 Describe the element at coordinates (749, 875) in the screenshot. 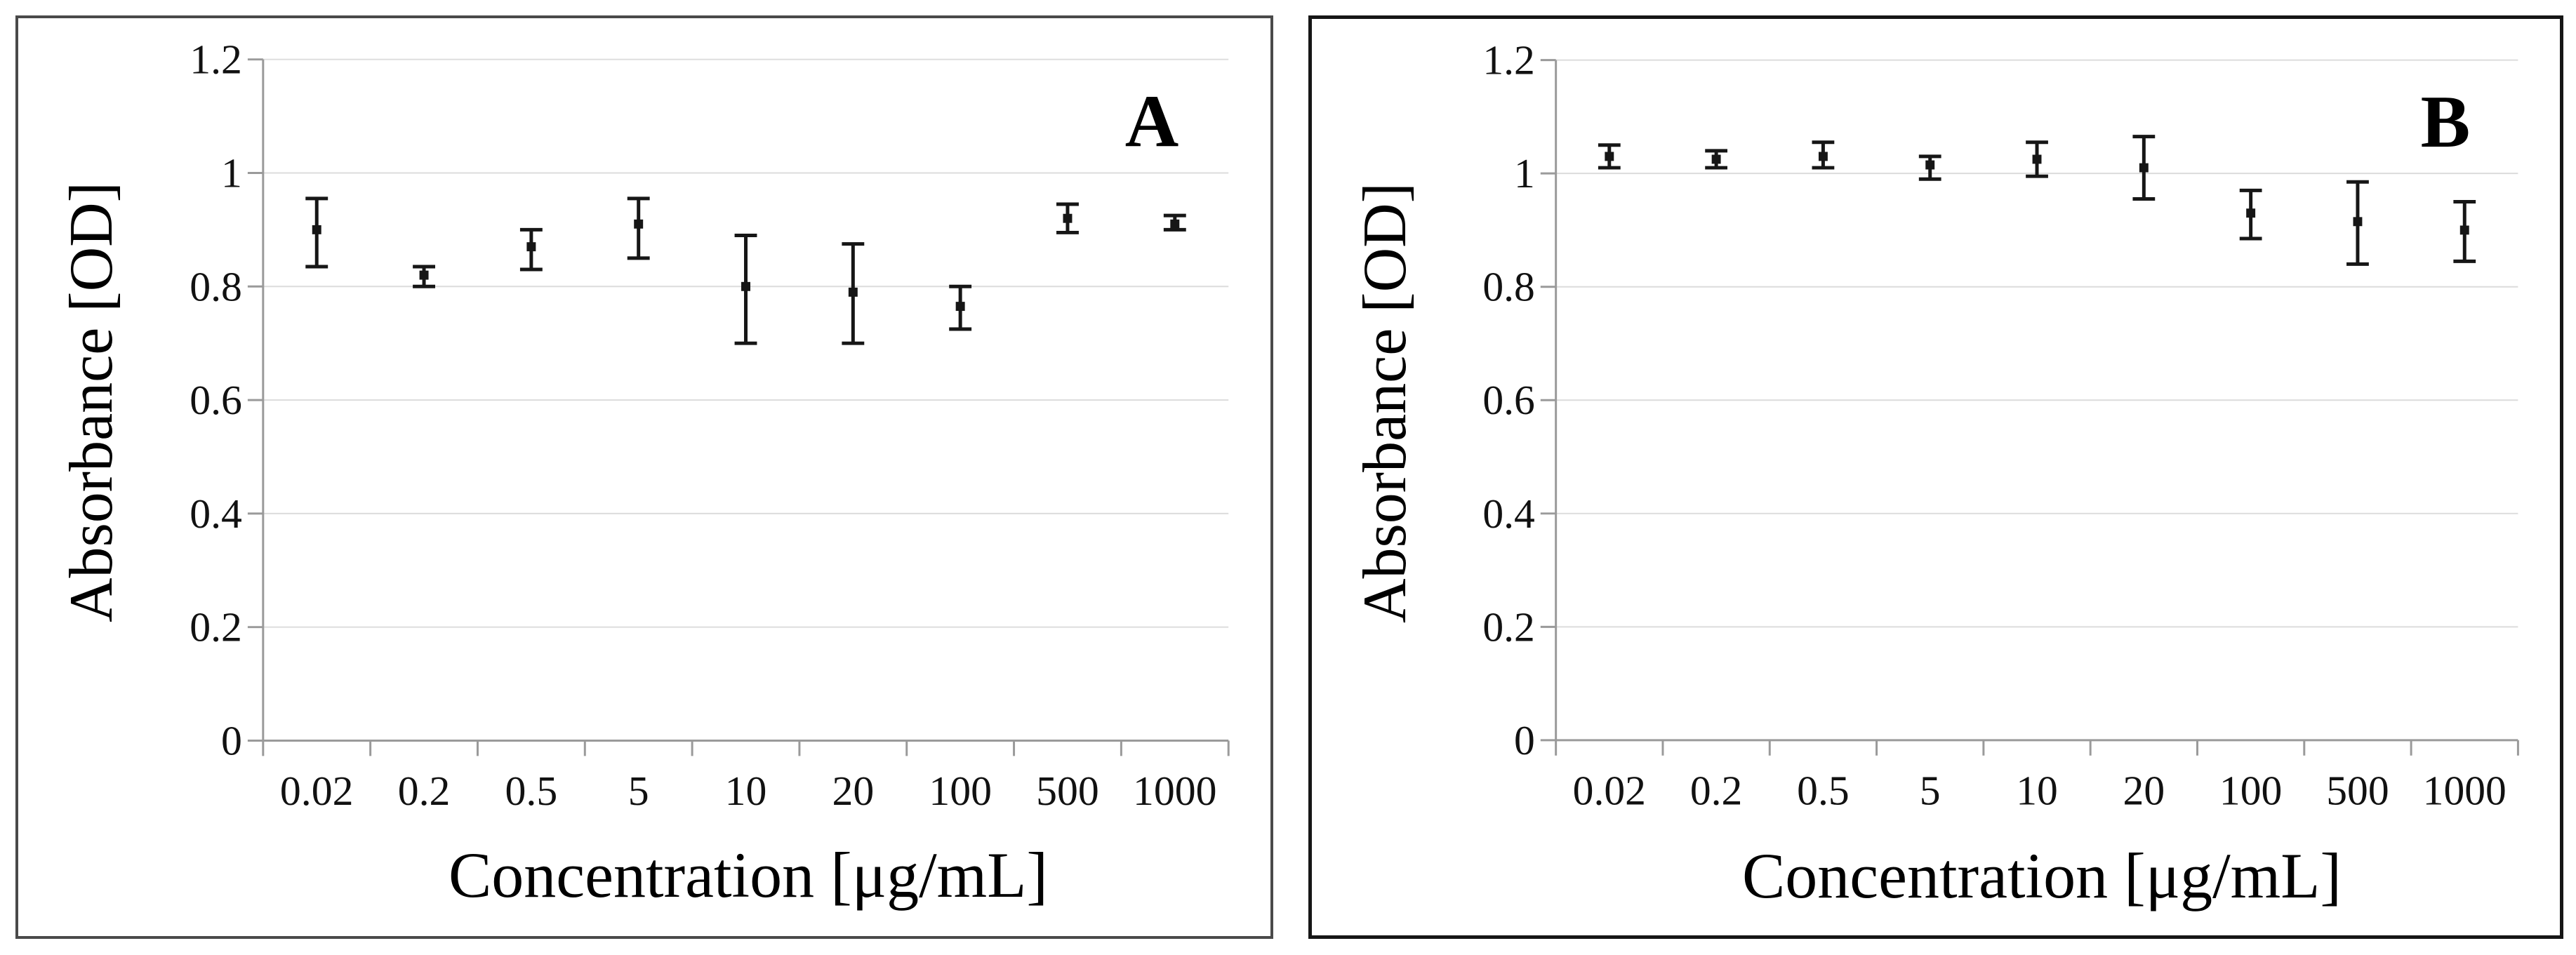

I see `panel-a-x-axis-title: Concentration [μg/mL]` at that location.